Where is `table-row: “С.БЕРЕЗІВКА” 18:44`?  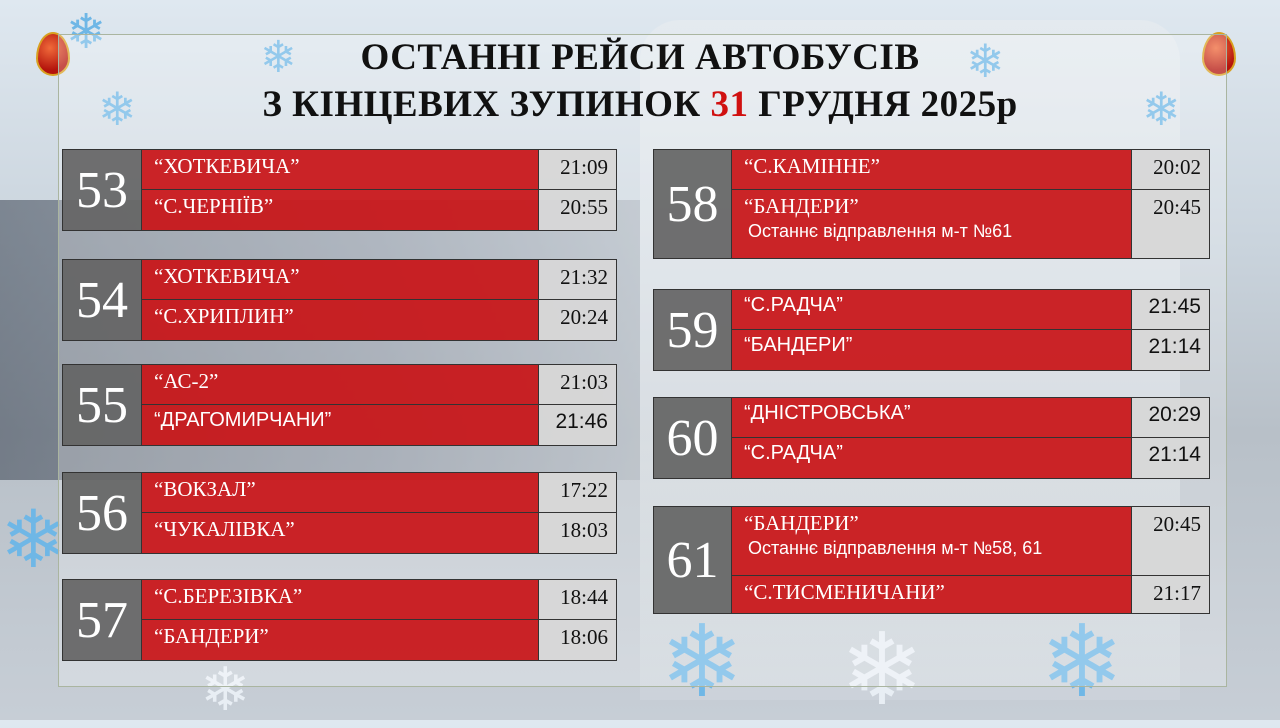
table-row: “С.БЕРЕЗІВКА” 18:44 is located at coordinates (379, 600).